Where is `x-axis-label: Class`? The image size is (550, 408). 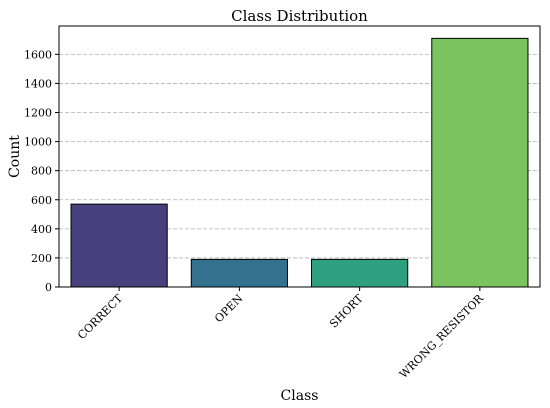
x-axis-label: Class is located at coordinates (300, 396).